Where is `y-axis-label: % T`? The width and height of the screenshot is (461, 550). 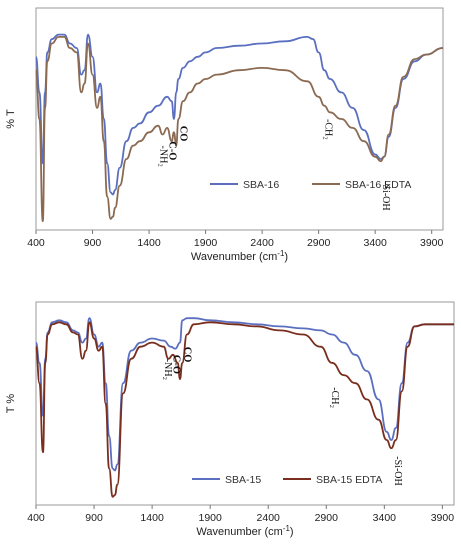
y-axis-label: % T is located at coordinates (11, 119).